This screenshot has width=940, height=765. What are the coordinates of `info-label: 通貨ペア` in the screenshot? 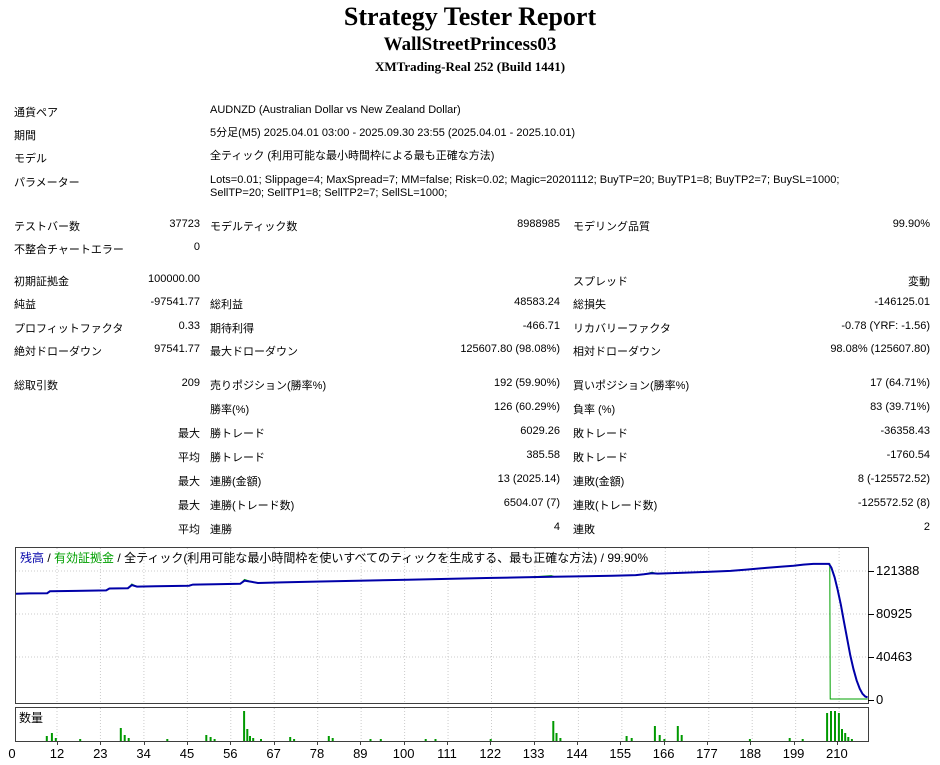 It's located at (36, 113).